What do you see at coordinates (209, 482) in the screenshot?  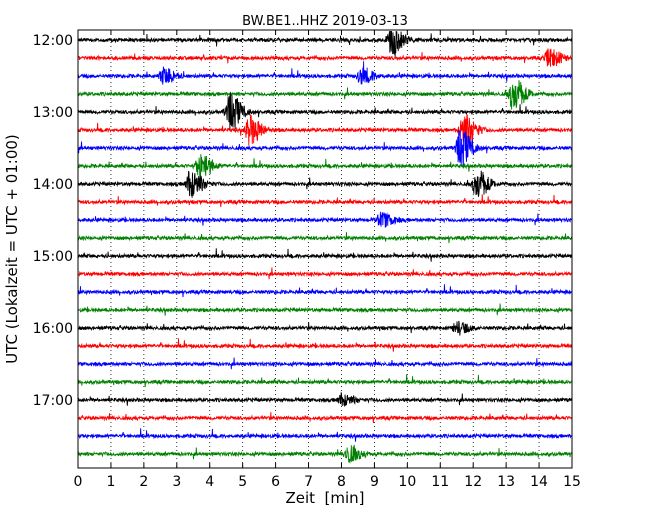 I see `x-tick-label: 4` at bounding box center [209, 482].